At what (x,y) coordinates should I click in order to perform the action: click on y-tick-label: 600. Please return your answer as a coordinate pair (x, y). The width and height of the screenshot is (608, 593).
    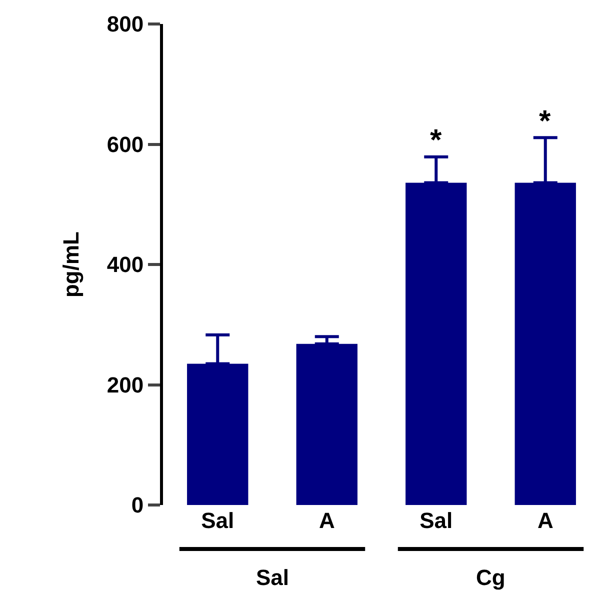
    Looking at the image, I should click on (125, 144).